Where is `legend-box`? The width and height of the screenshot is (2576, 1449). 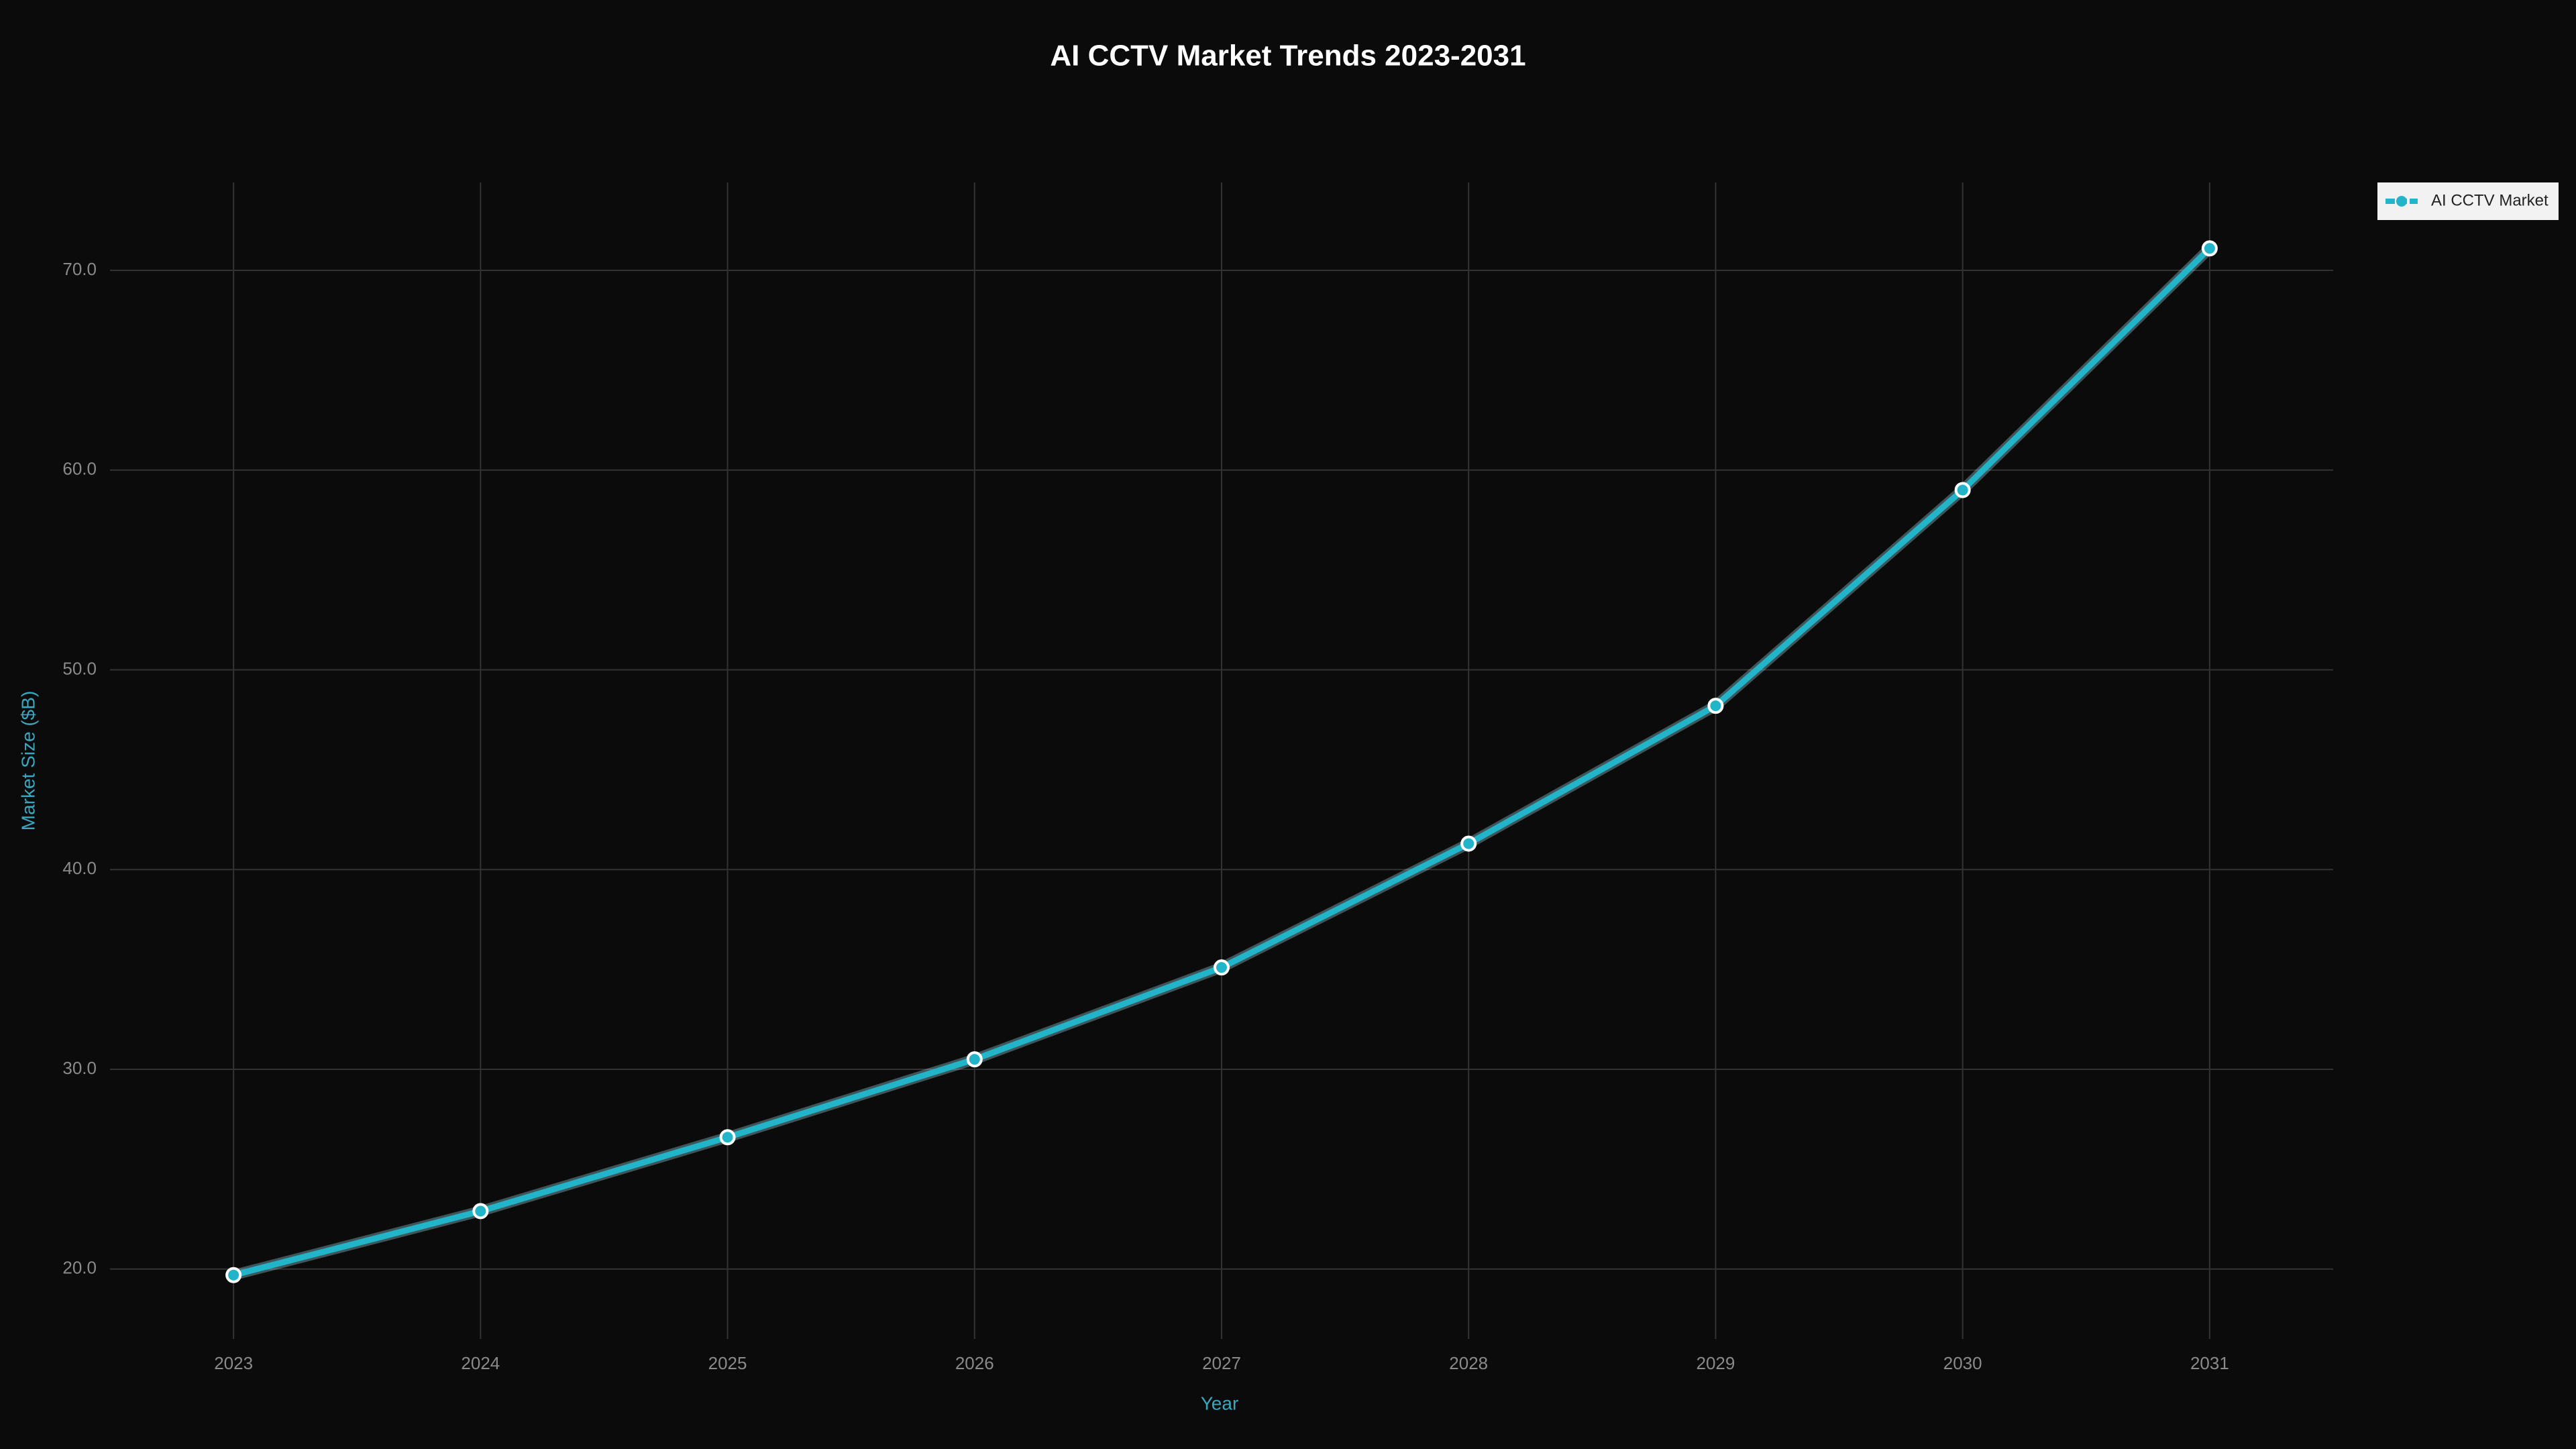 legend-box is located at coordinates (2468, 201).